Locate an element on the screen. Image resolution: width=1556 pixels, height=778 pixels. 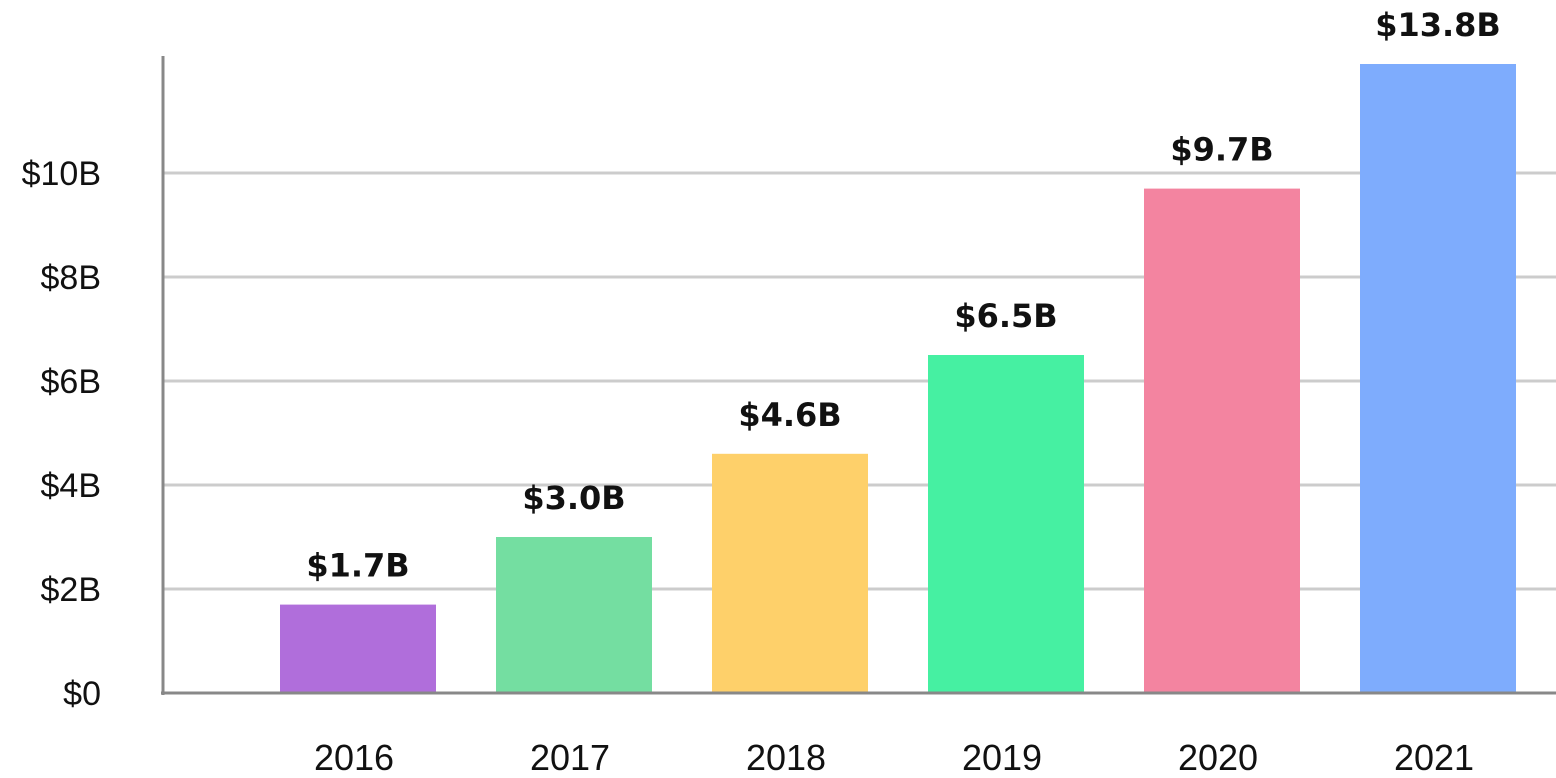
y-tick-label: $0 is located at coordinates (82, 694).